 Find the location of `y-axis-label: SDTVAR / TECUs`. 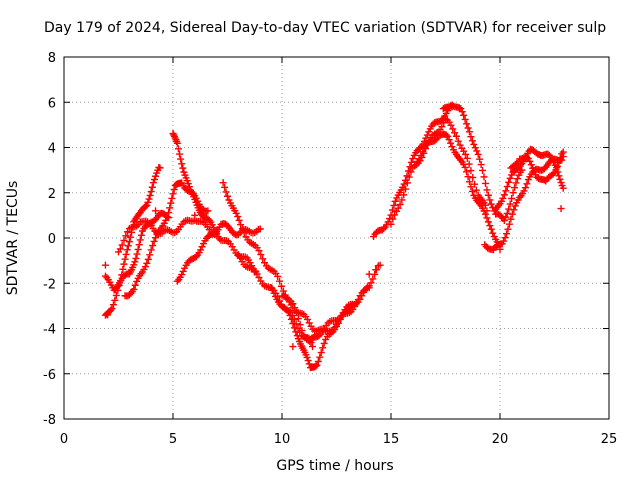

y-axis-label: SDTVAR / TECUs is located at coordinates (13, 238).